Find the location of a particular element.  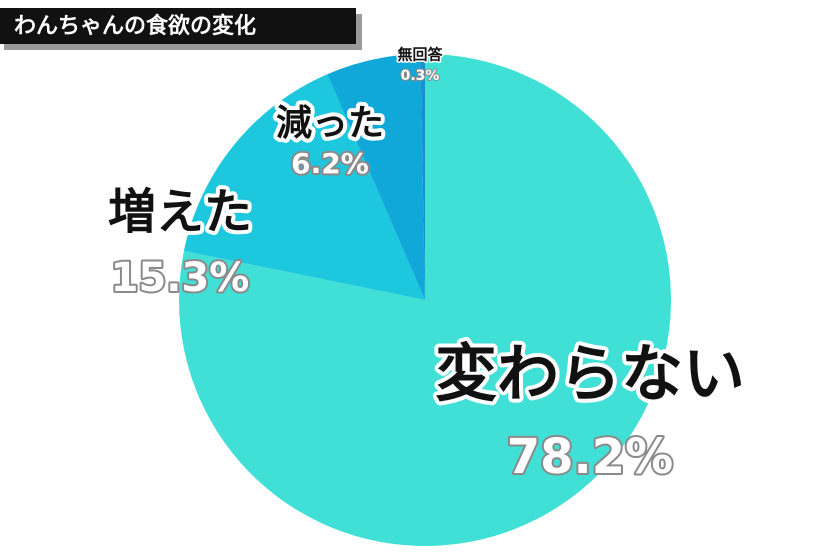

value-label: 0.3% is located at coordinates (420, 76).